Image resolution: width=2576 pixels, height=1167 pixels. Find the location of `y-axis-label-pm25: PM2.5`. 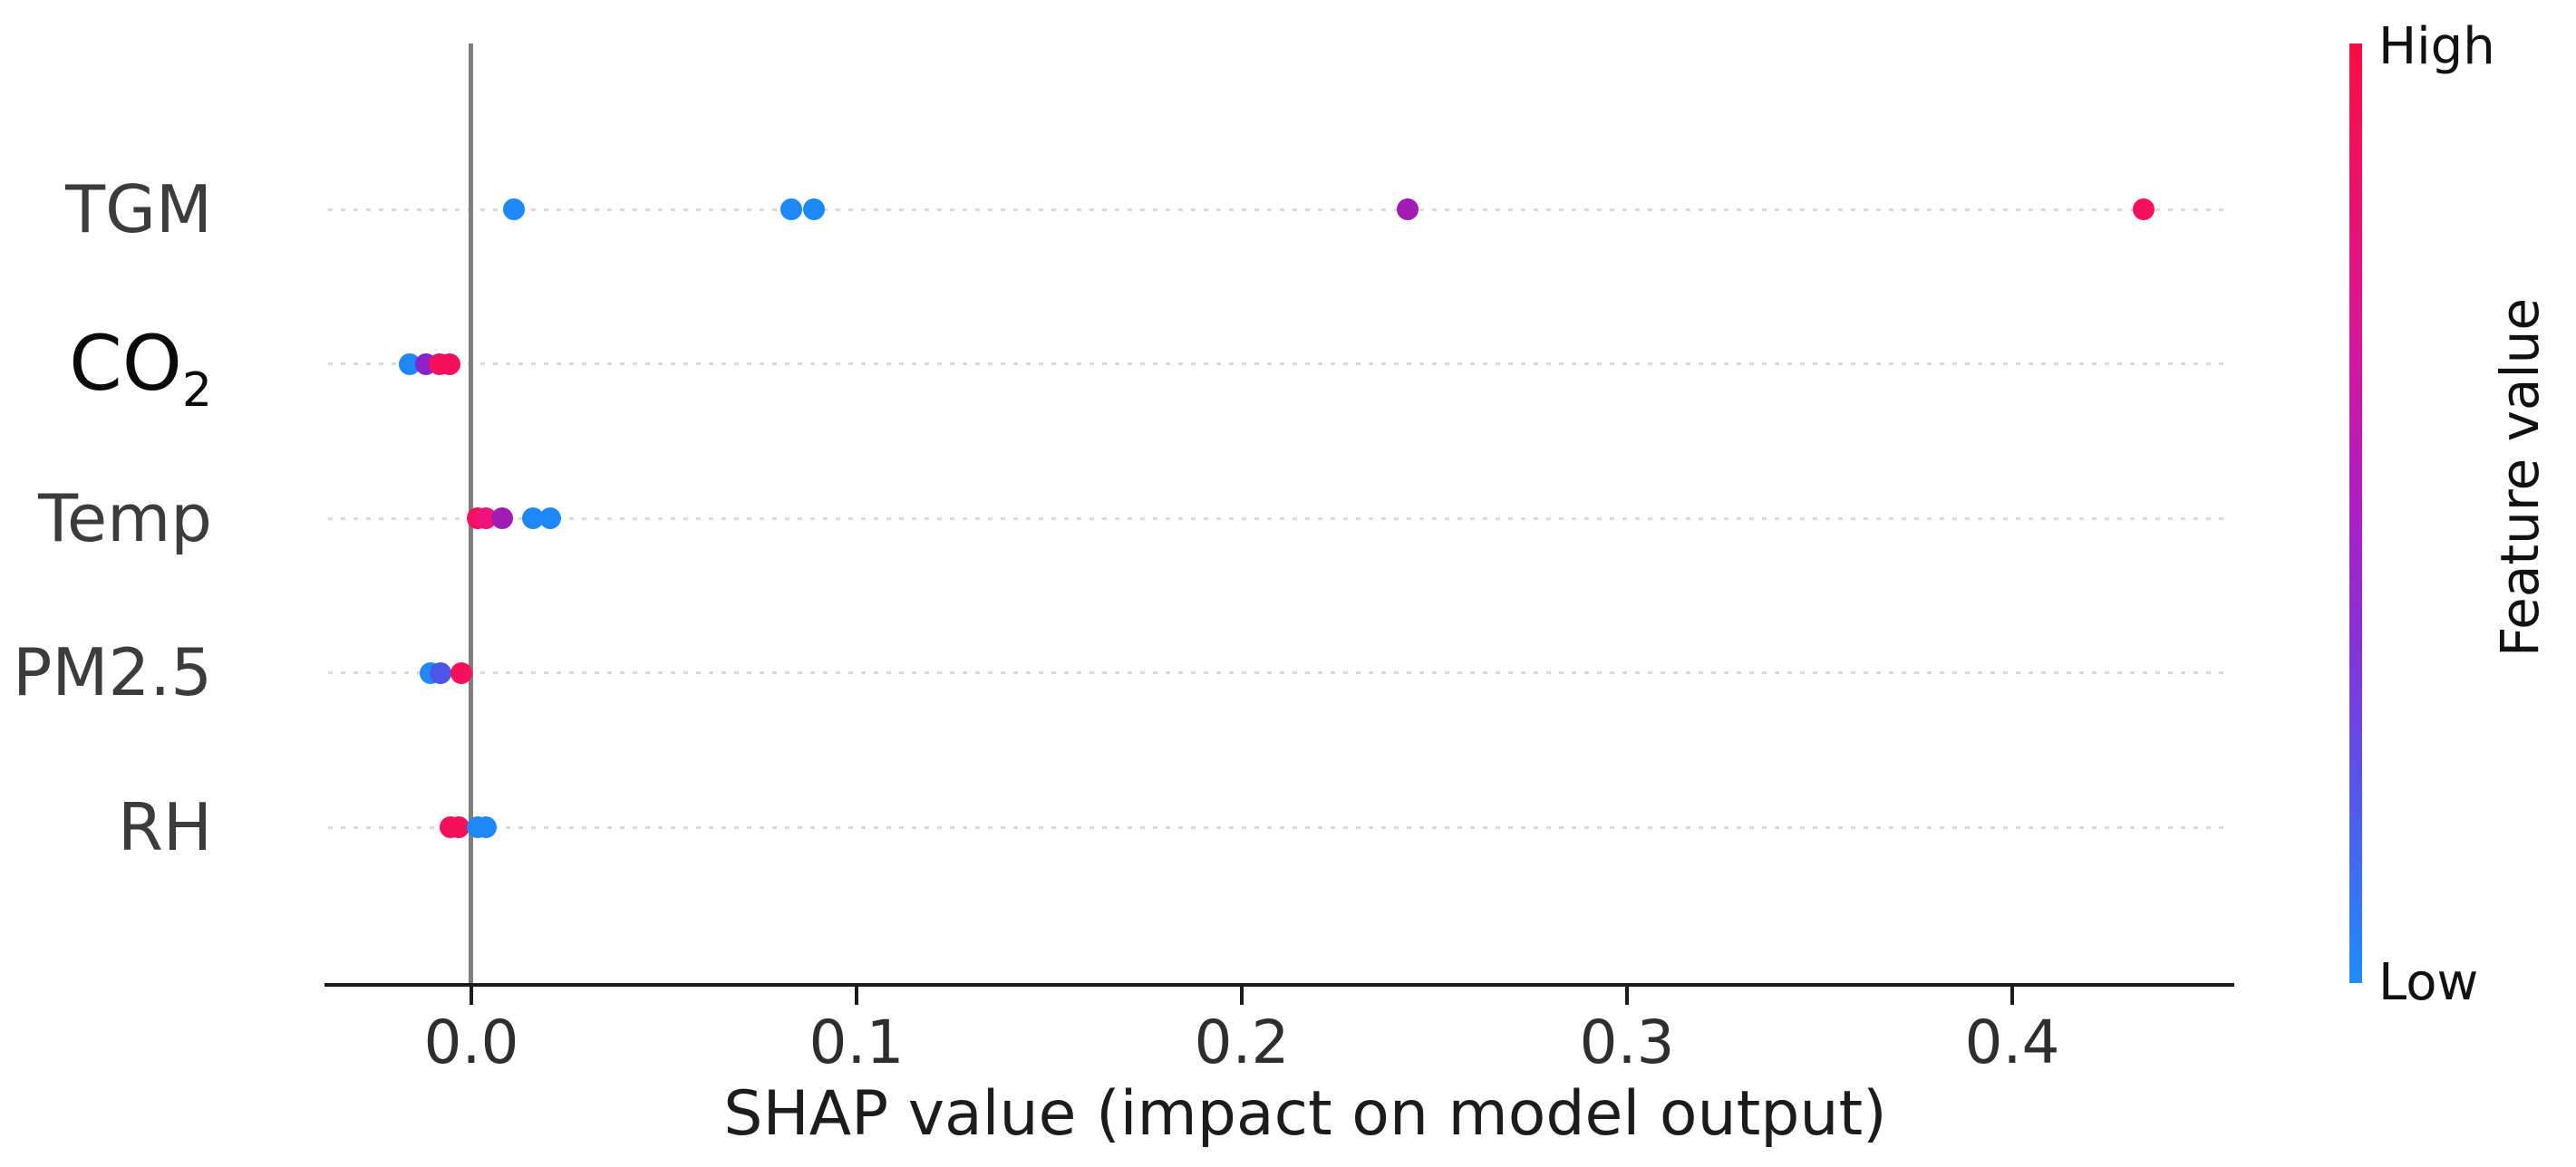

y-axis-label-pm25: PM2.5 is located at coordinates (112, 672).